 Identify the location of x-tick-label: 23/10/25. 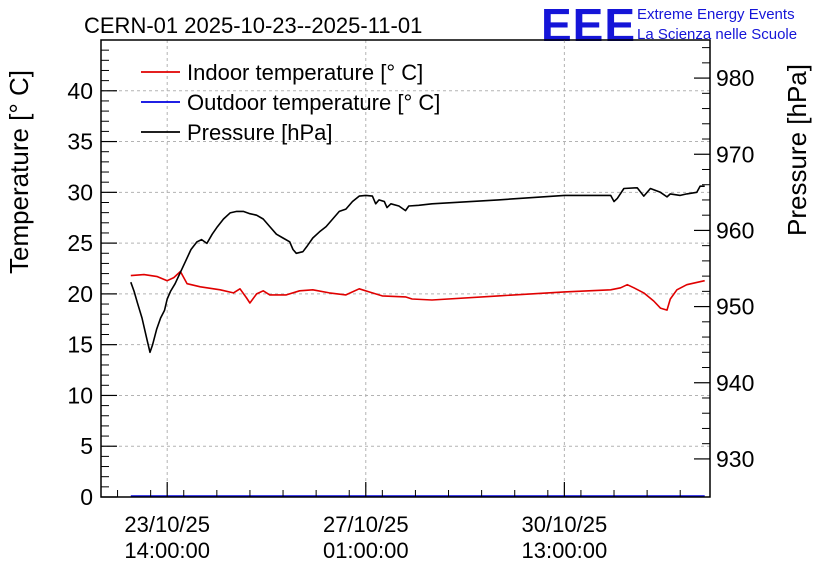
(167, 524).